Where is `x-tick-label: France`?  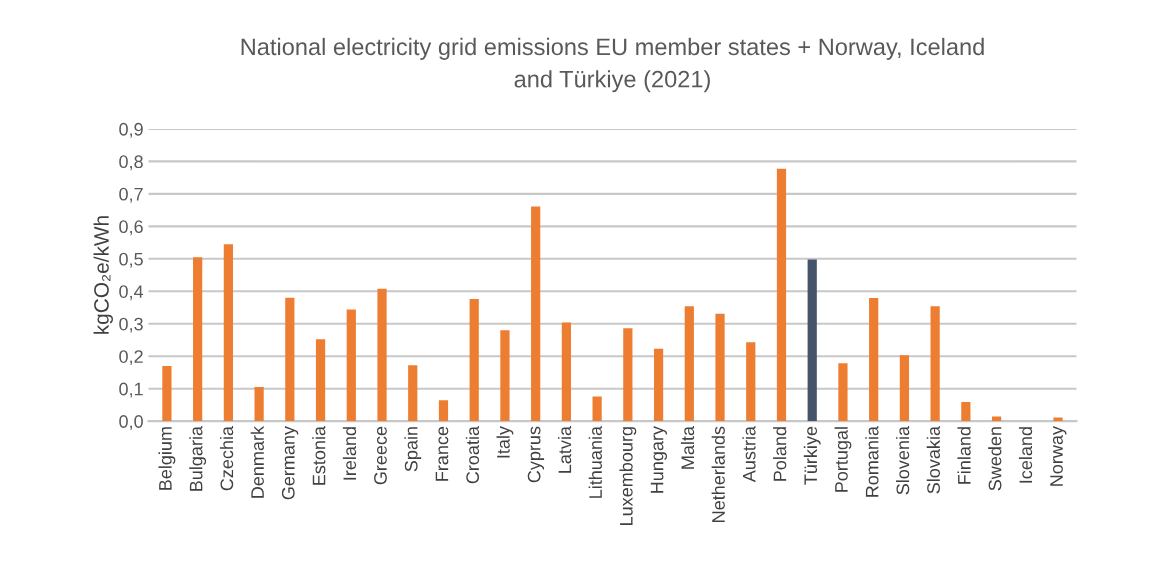 x-tick-label: France is located at coordinates (442, 453).